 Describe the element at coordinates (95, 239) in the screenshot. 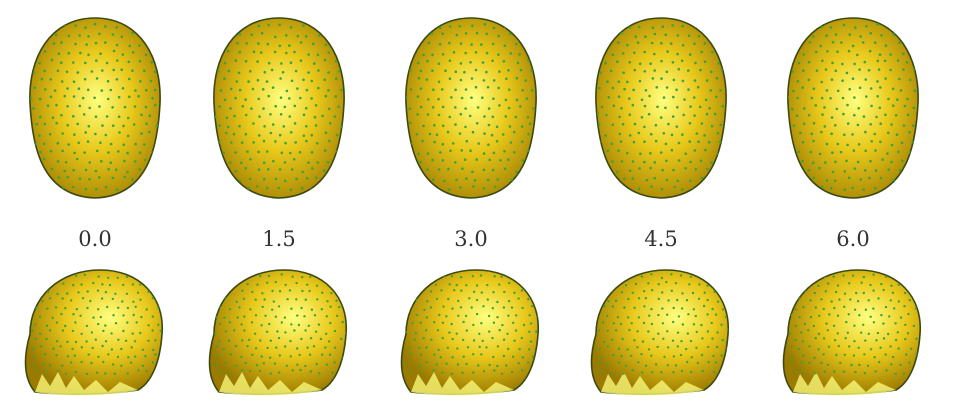

I see `panel-label: 0.0` at that location.